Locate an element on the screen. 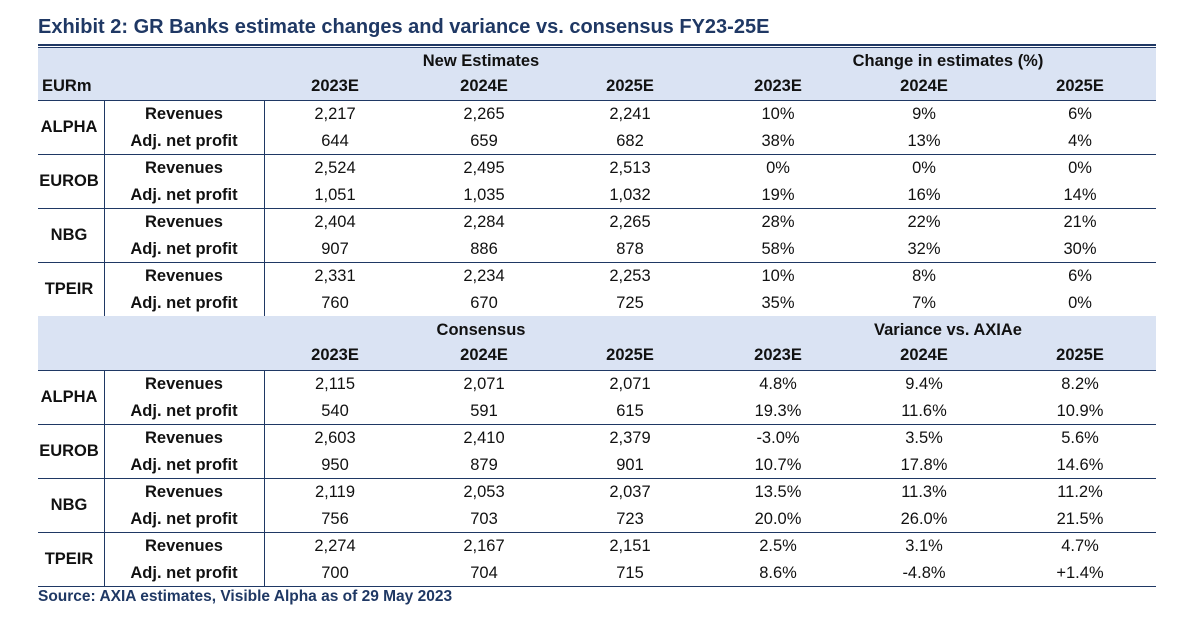  table-cell: 32% is located at coordinates (924, 248).